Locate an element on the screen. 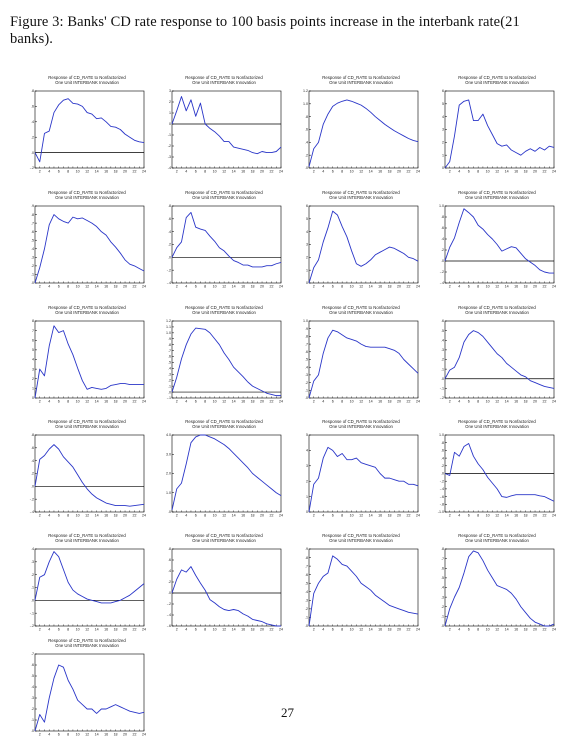 This screenshot has height=741, width=575. y-tick-label: .7 is located at coordinates (32, 223).